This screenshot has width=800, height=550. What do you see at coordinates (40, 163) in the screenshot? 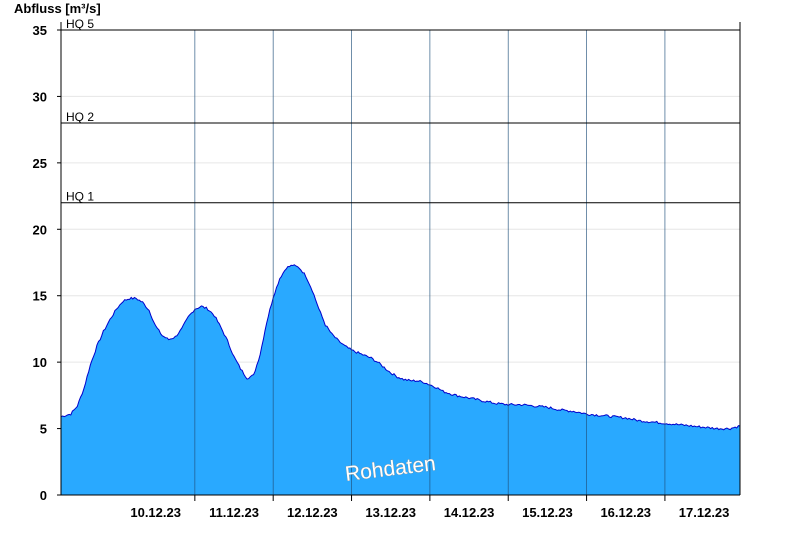
I see `y-tick-label: 25` at bounding box center [40, 163].